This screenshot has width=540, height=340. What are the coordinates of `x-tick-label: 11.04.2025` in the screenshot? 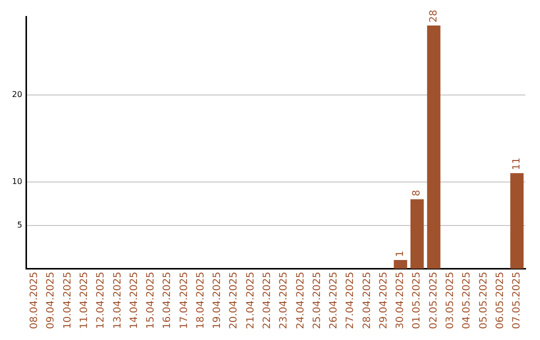 It's located at (84, 301).